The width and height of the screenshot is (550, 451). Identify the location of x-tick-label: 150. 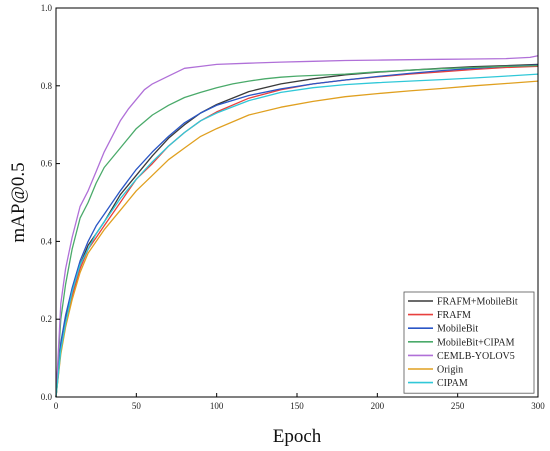
(297, 406).